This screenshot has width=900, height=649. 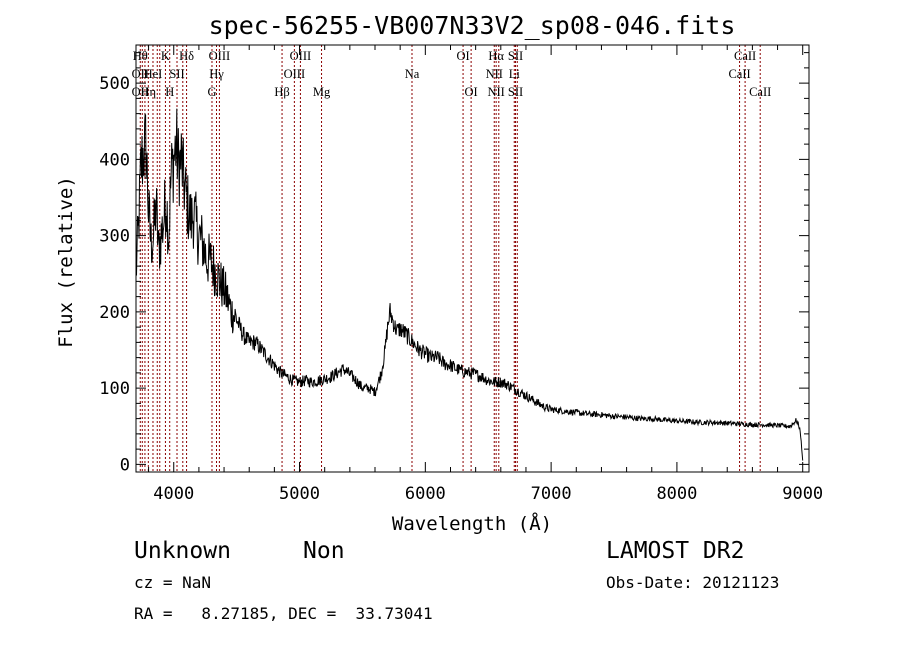 I want to click on survey-name: LAMOST DR2, so click(x=675, y=551).